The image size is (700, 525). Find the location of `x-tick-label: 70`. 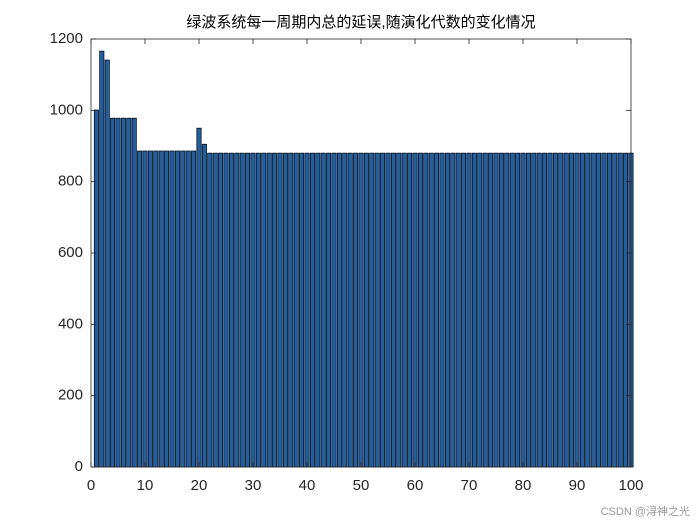

x-tick-label: 70 is located at coordinates (469, 485).